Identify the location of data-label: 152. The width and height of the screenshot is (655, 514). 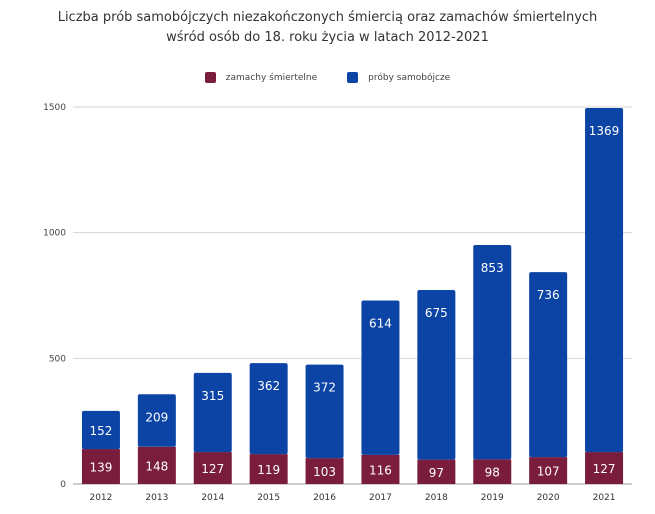
(100, 431).